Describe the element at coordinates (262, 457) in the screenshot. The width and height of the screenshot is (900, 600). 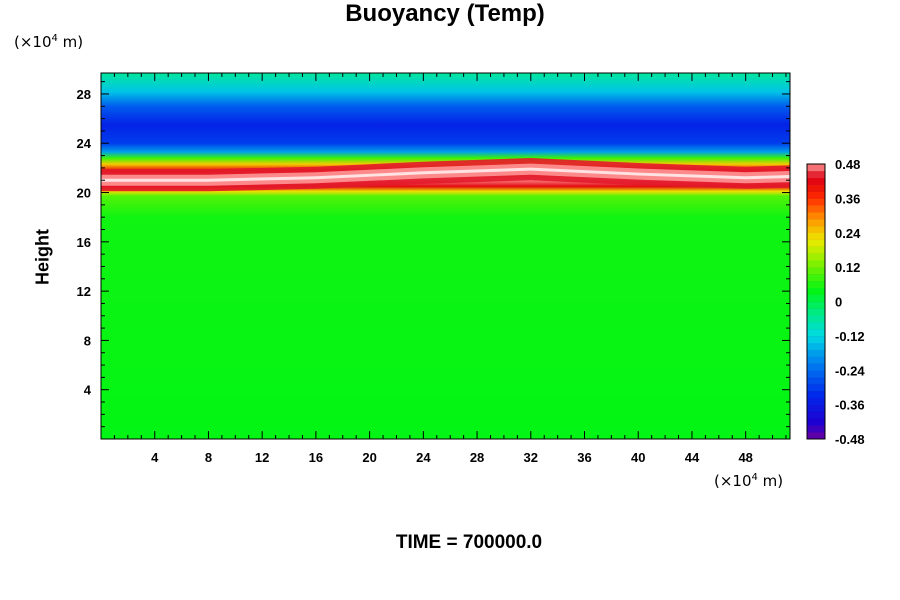
I see `x-tick-label: 12` at that location.